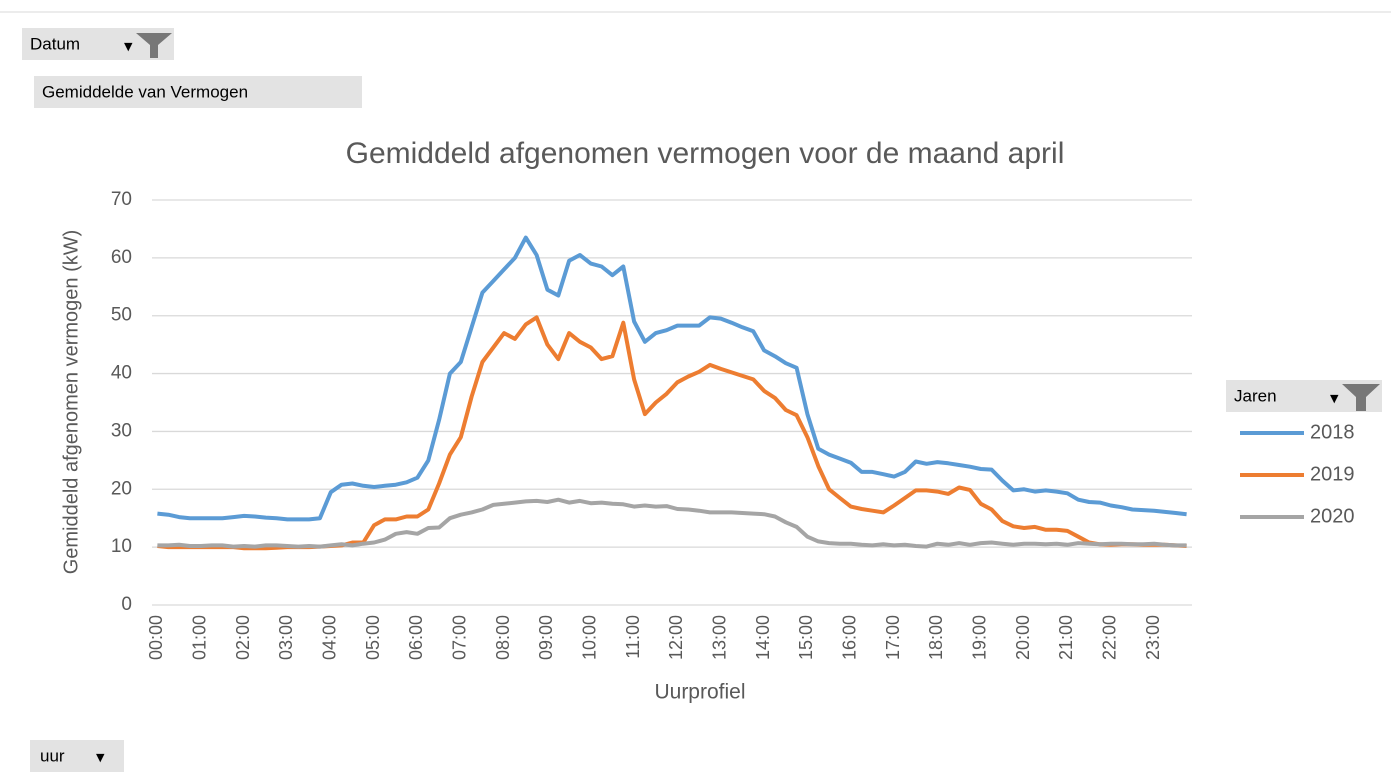  I want to click on y-tick-label: 10, so click(121, 546).